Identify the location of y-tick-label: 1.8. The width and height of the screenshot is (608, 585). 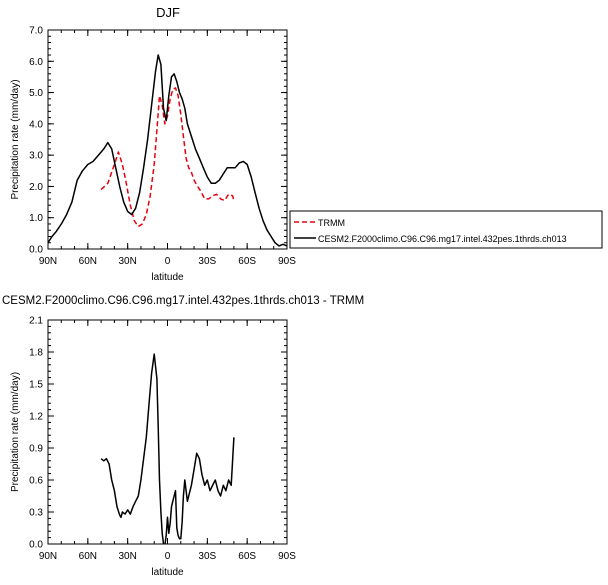
(36, 353).